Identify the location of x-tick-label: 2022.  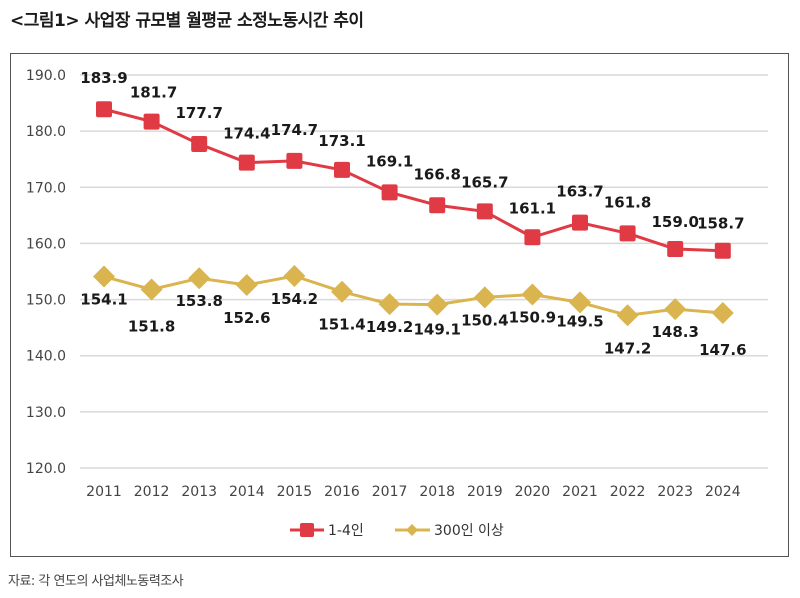
(628, 492).